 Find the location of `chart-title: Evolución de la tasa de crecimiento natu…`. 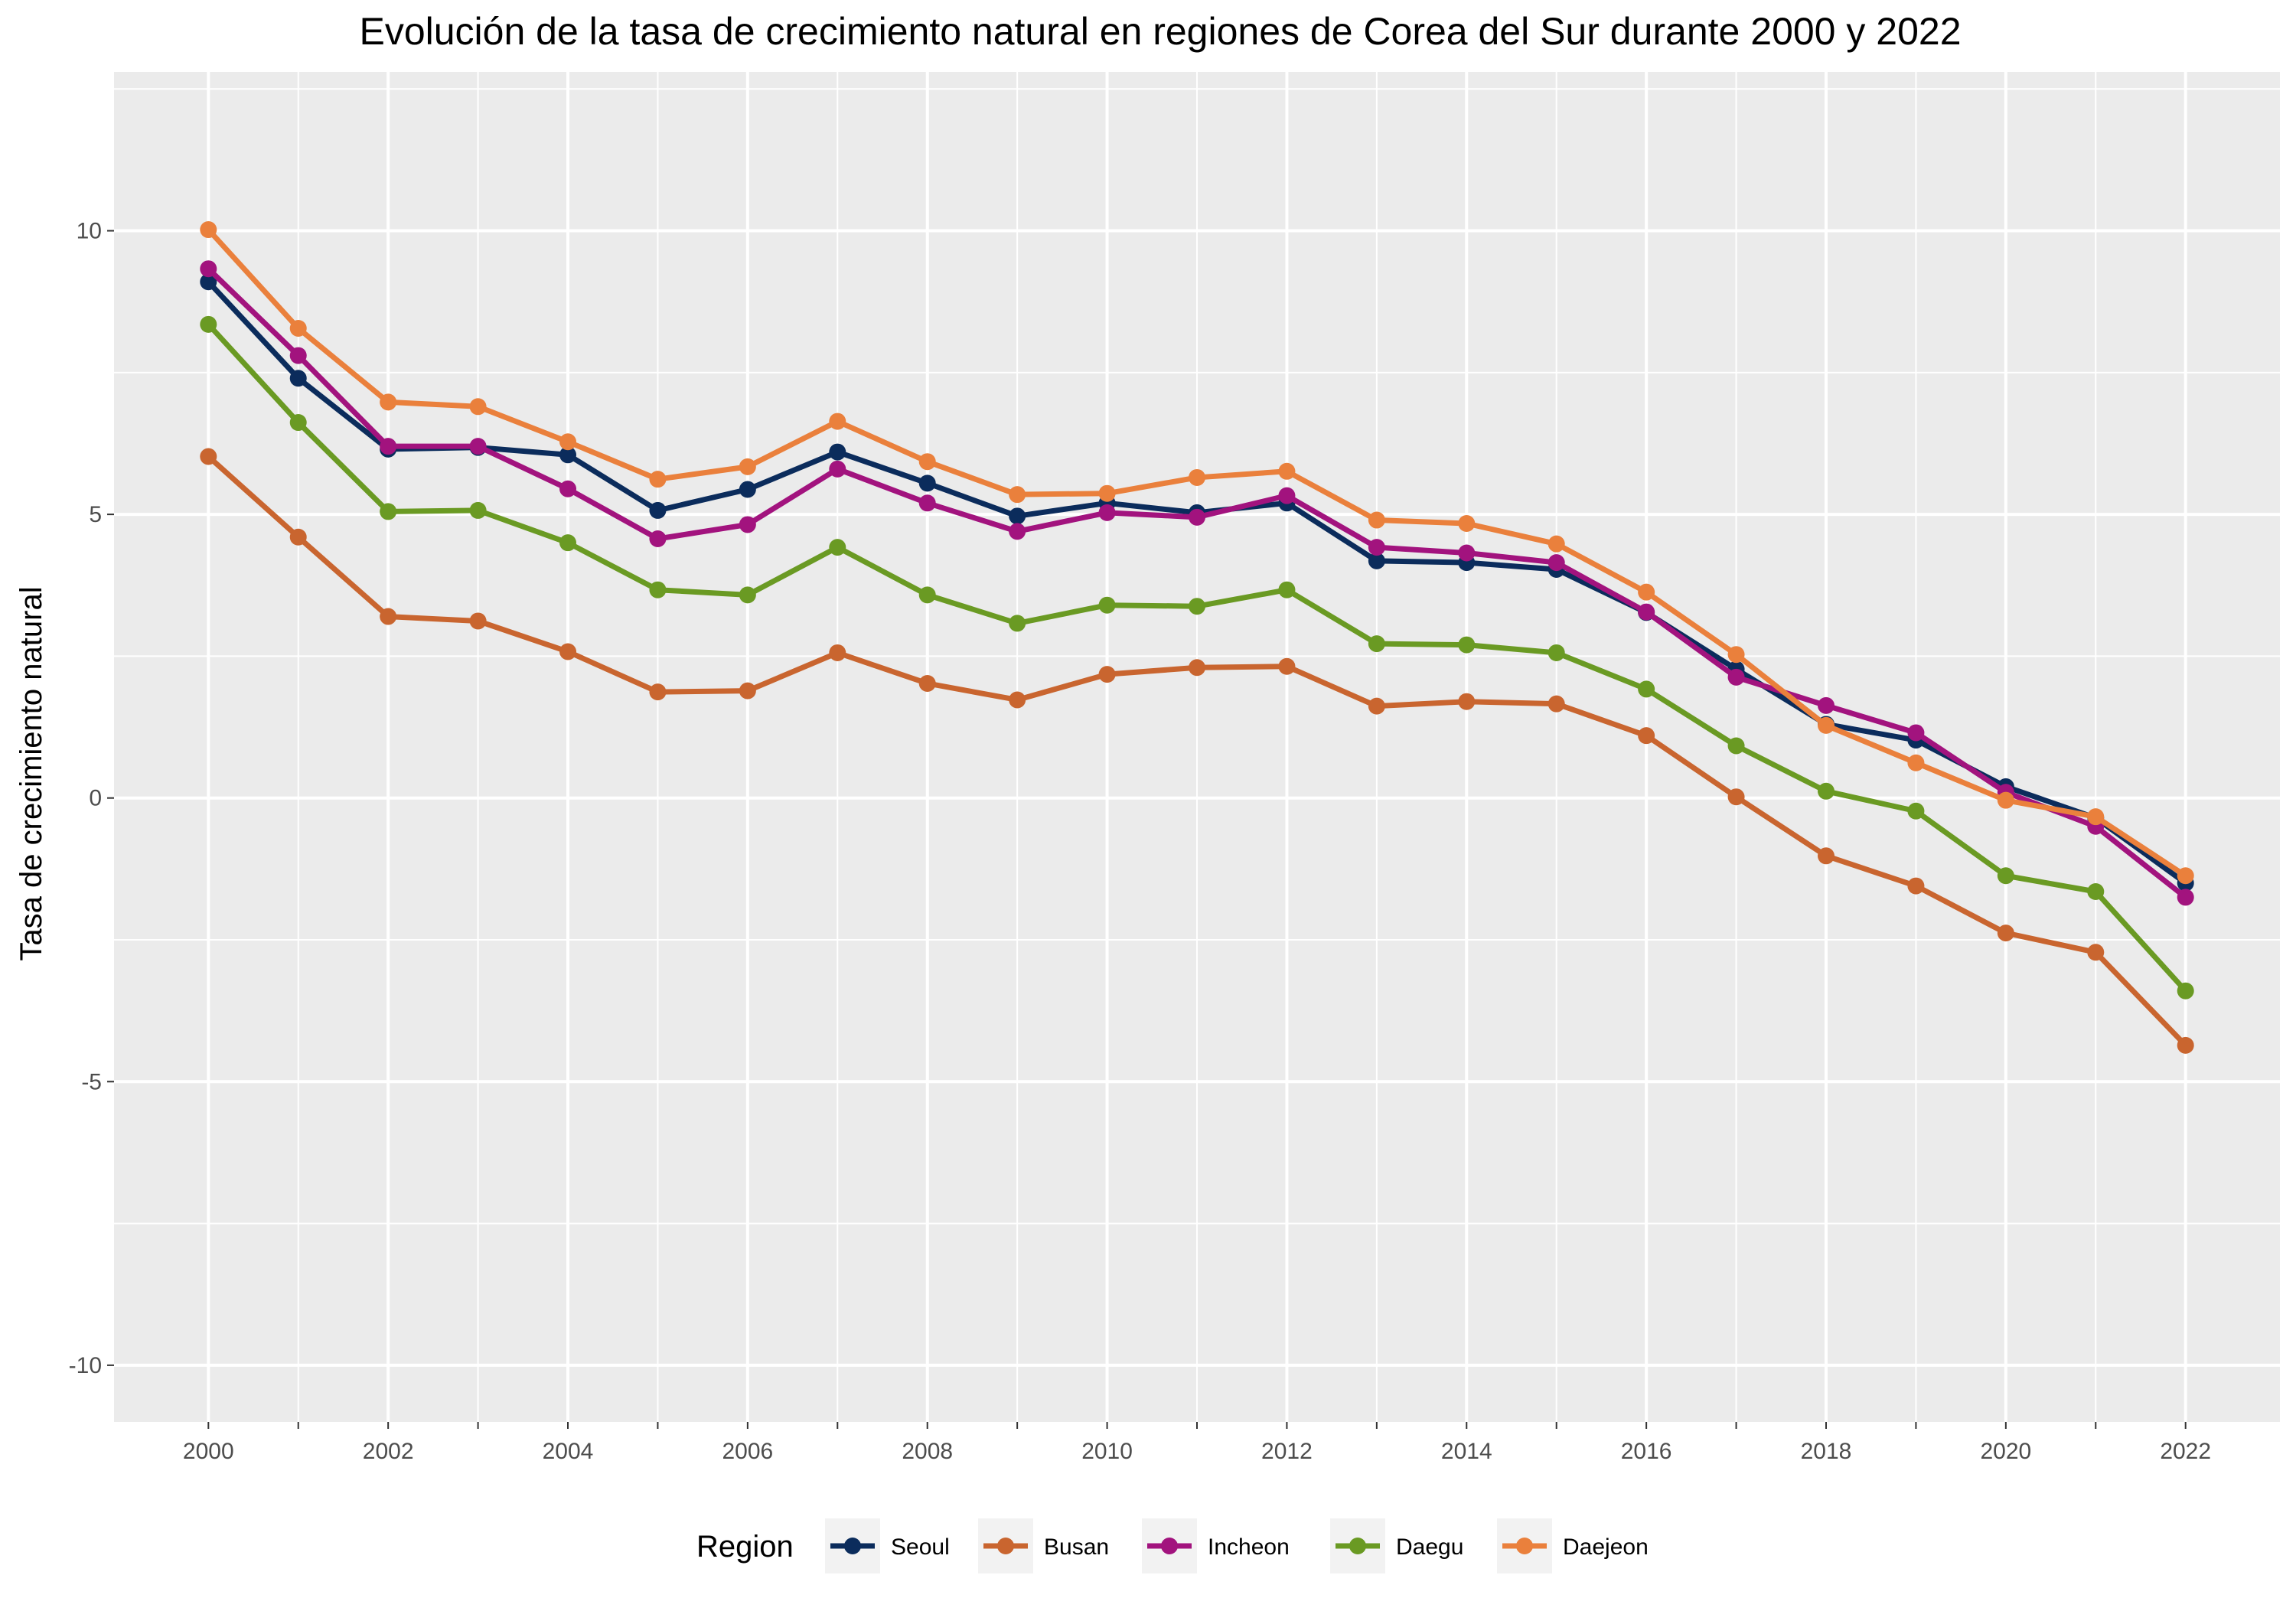

chart-title: Evolución de la tasa de crecimiento natu… is located at coordinates (1160, 31).